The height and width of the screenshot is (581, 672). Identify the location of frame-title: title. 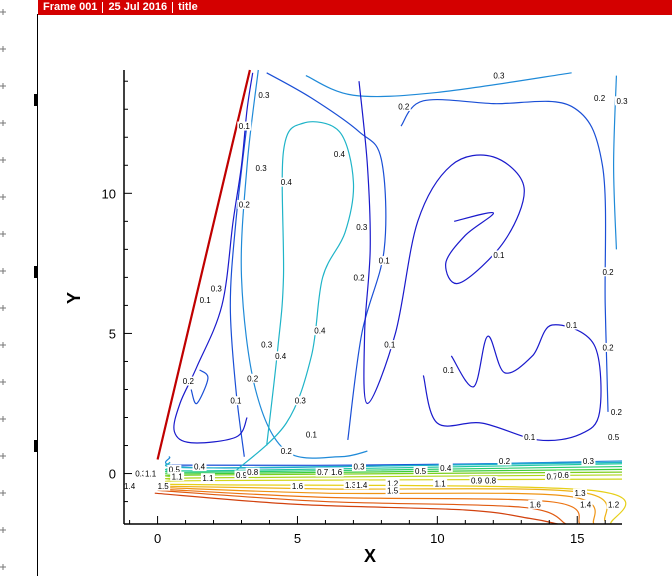
(188, 7).